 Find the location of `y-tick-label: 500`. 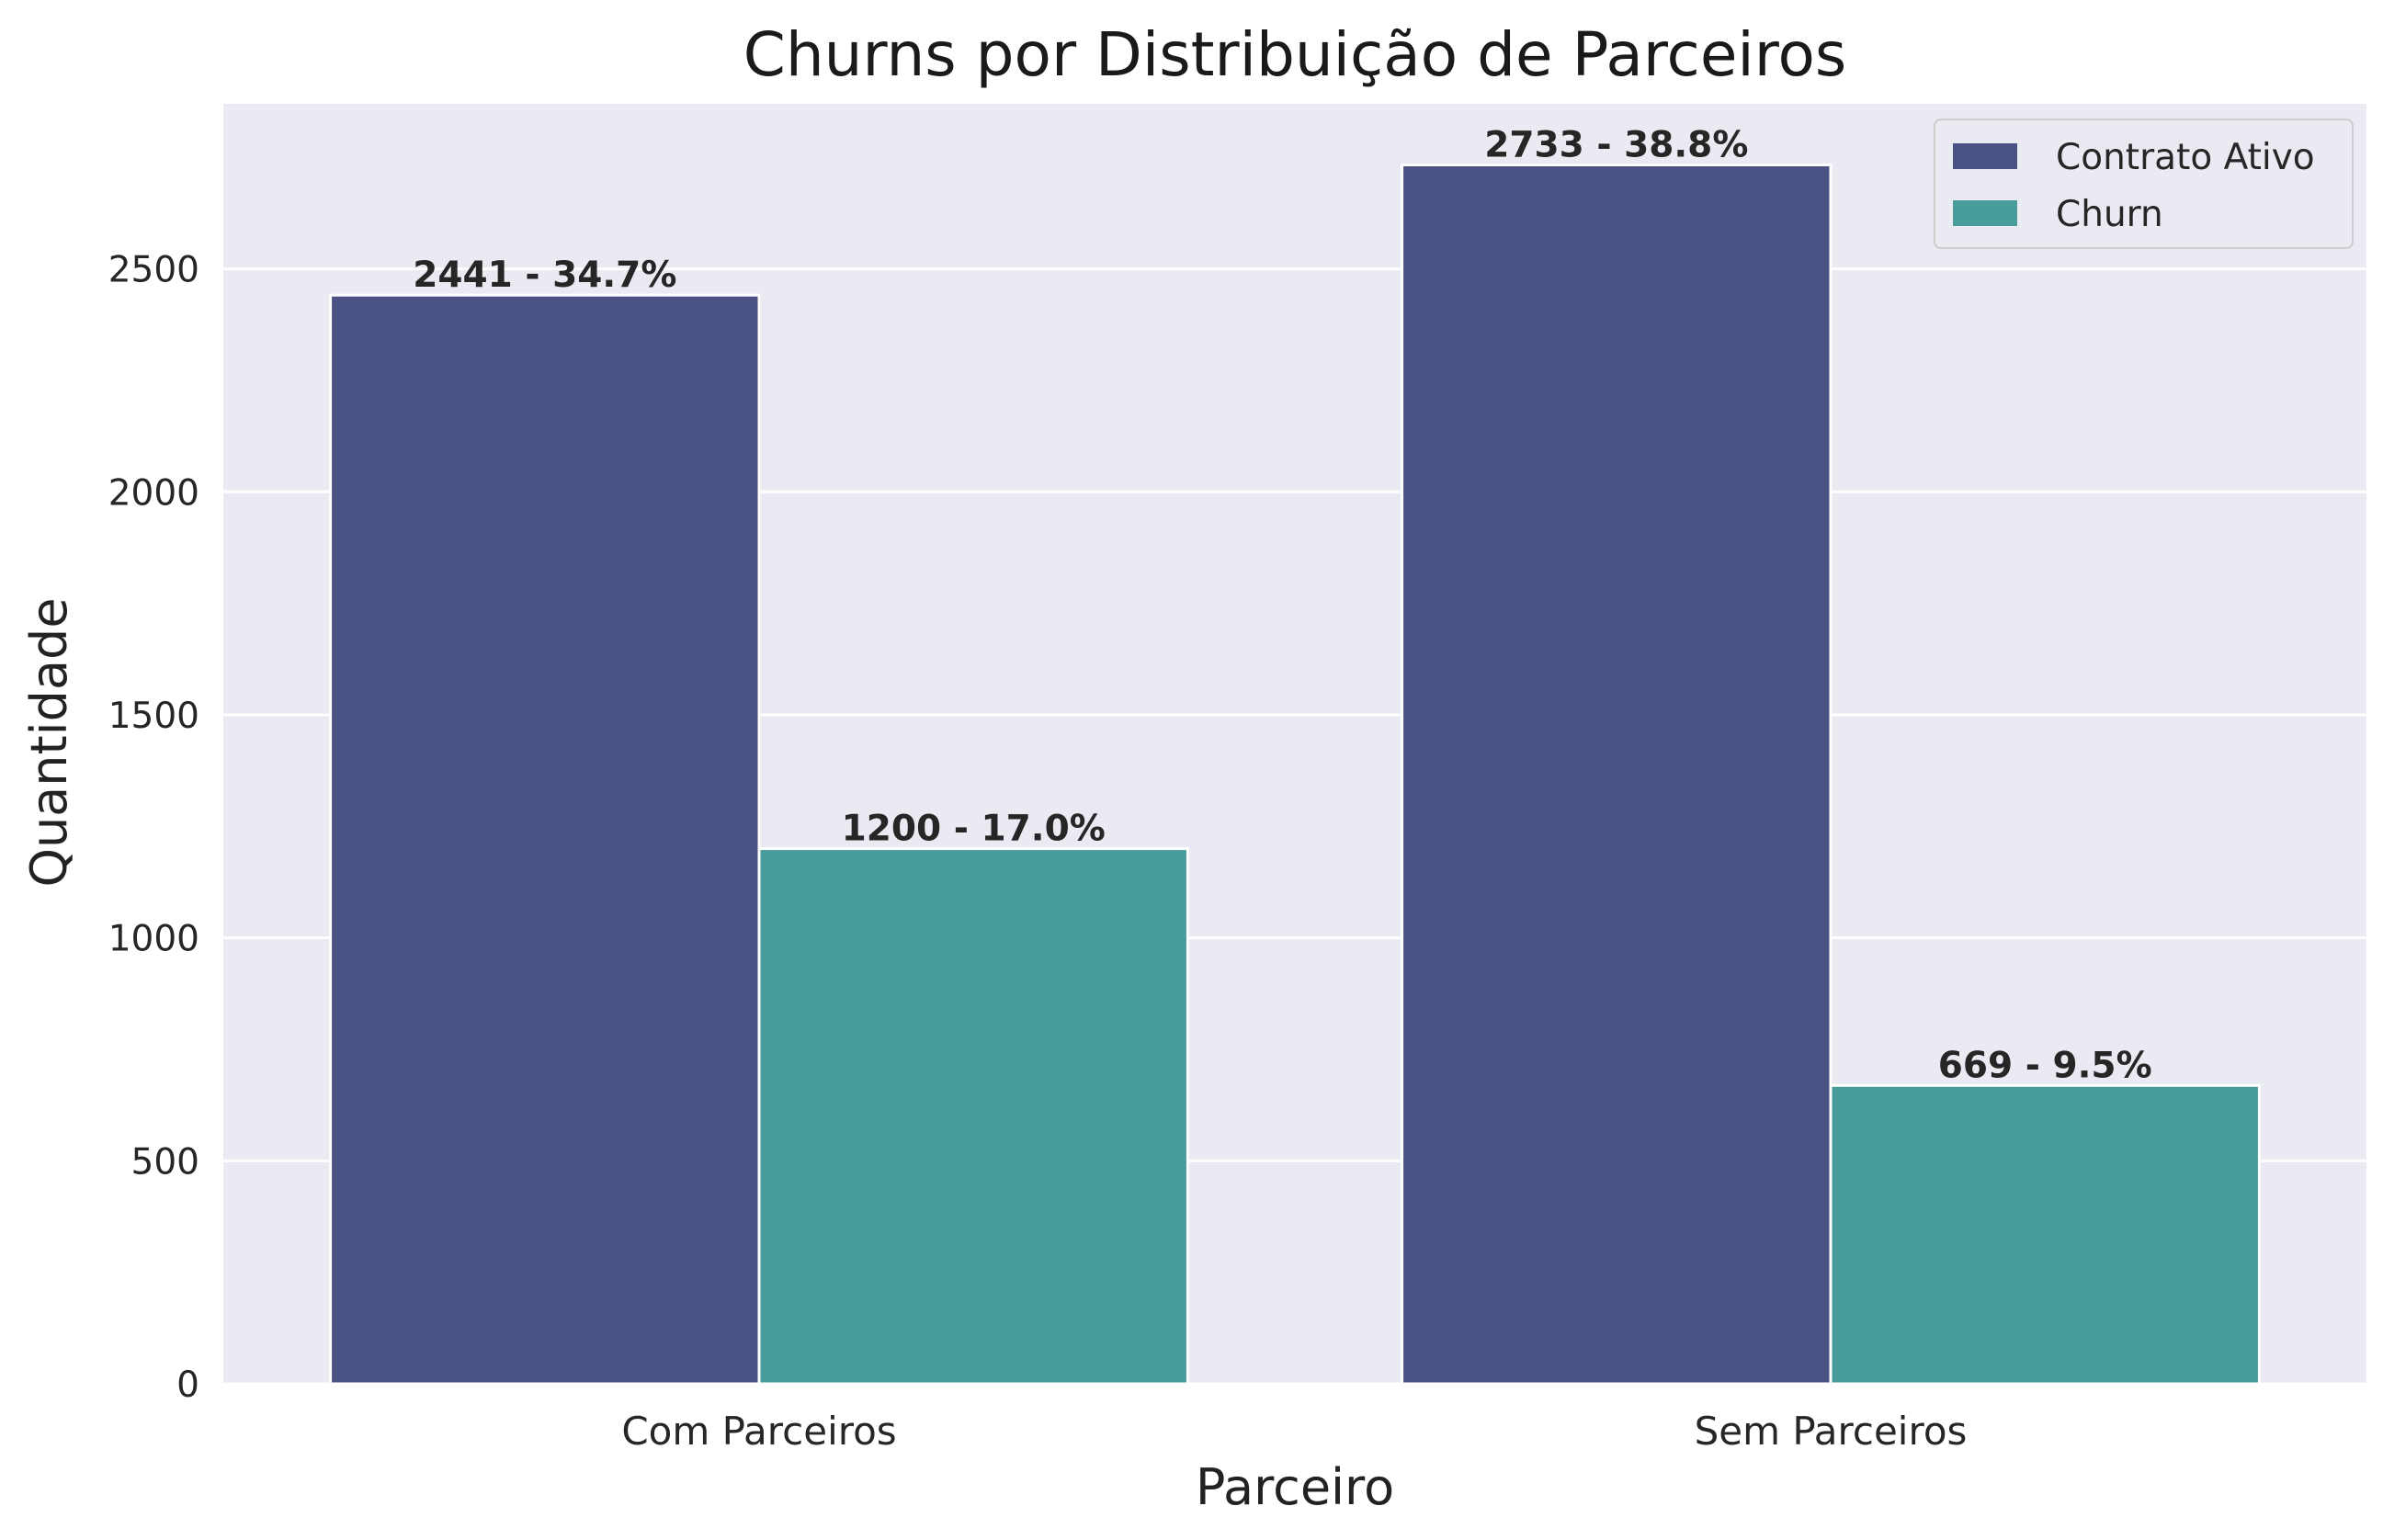

y-tick-label: 500 is located at coordinates (165, 1162).